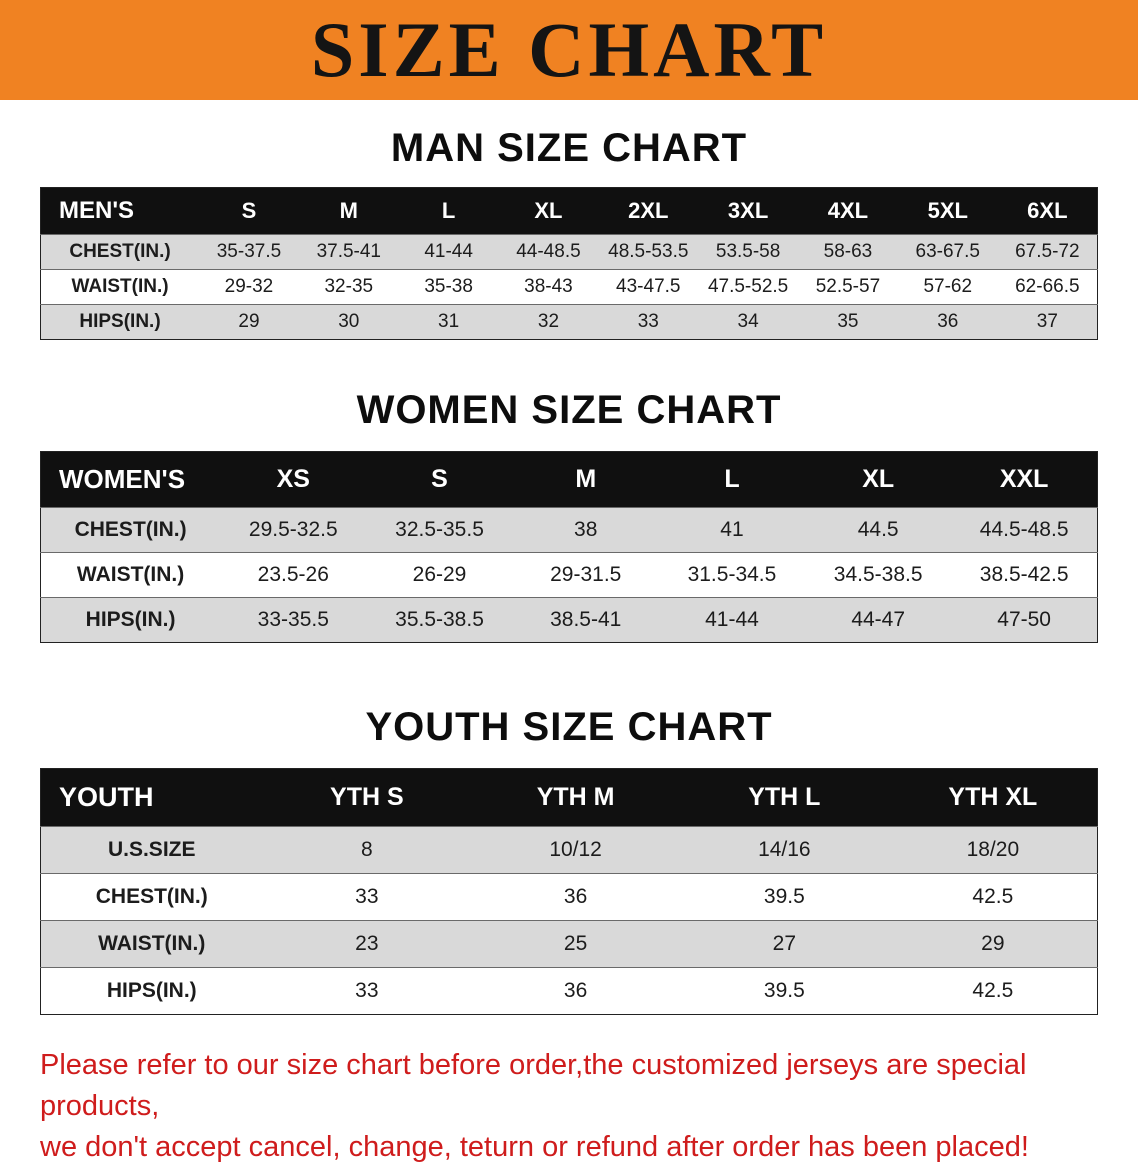  Describe the element at coordinates (1024, 620) in the screenshot. I see `table-cell: 47-50` at that location.